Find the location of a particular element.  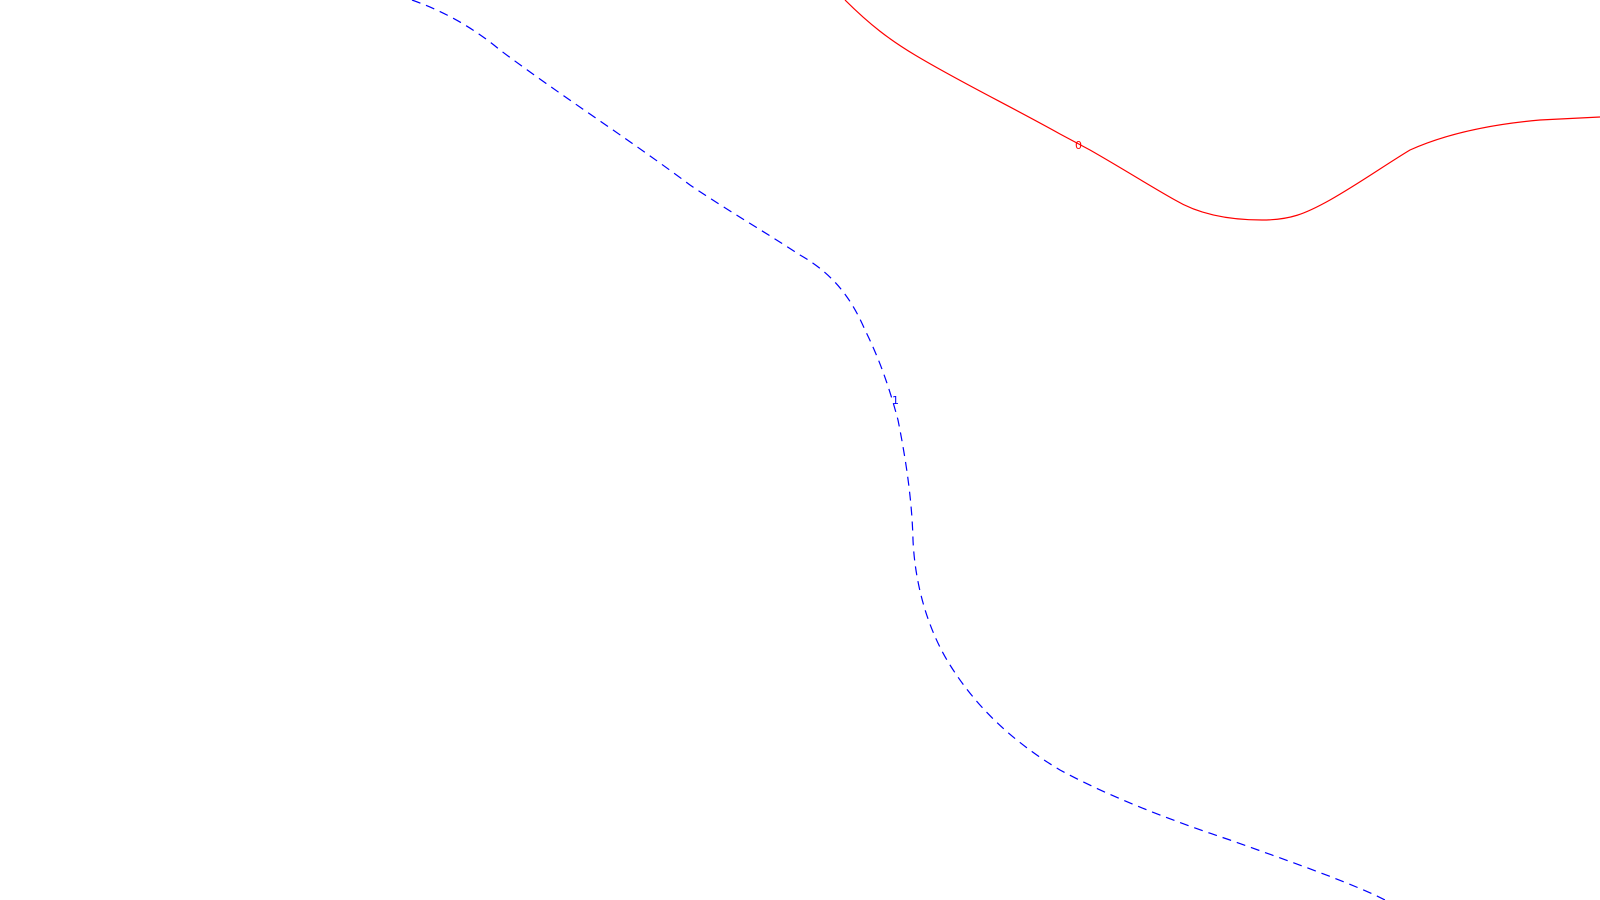

contour-label-1: 1 is located at coordinates (895, 400).